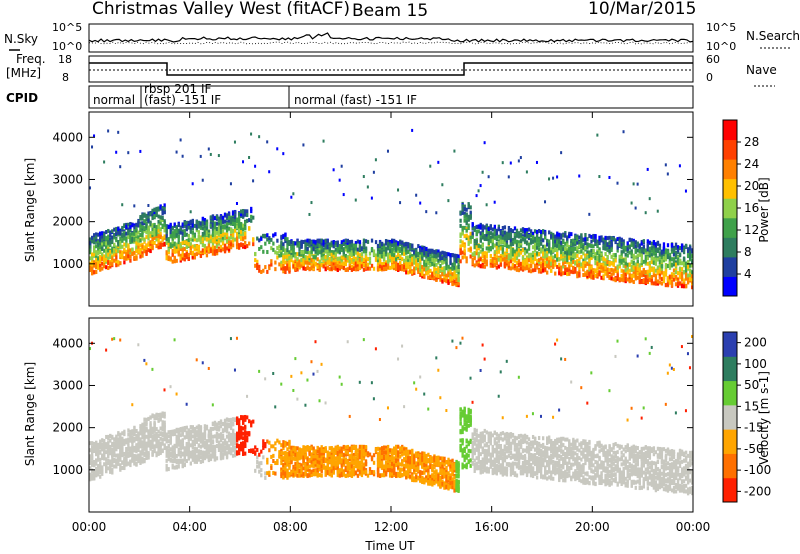 The height and width of the screenshot is (554, 800). I want to click on noise-tick-top: 10^5, so click(67, 27).